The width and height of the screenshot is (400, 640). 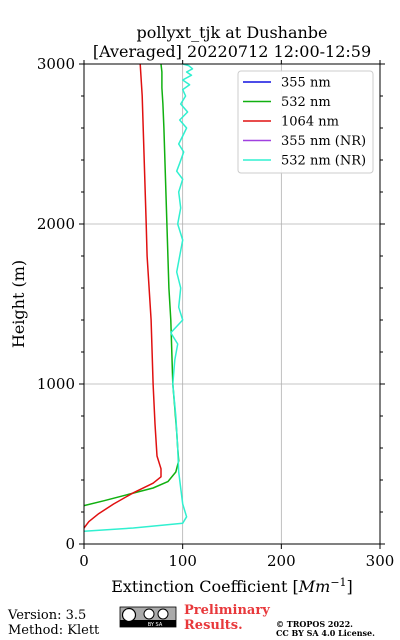 I want to click on preliminary-line1: Preliminary, so click(x=227, y=610).